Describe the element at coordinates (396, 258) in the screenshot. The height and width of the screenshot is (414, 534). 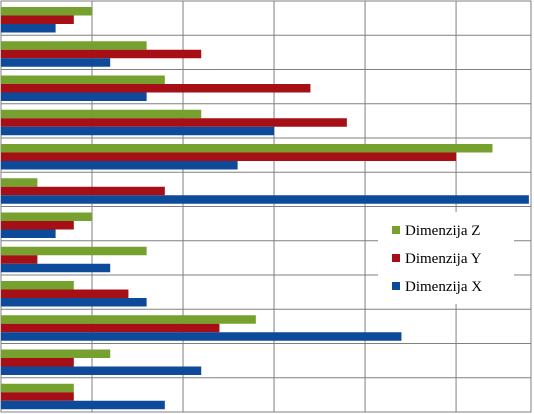
I see `legend-swatch-dimenzija-y` at that location.